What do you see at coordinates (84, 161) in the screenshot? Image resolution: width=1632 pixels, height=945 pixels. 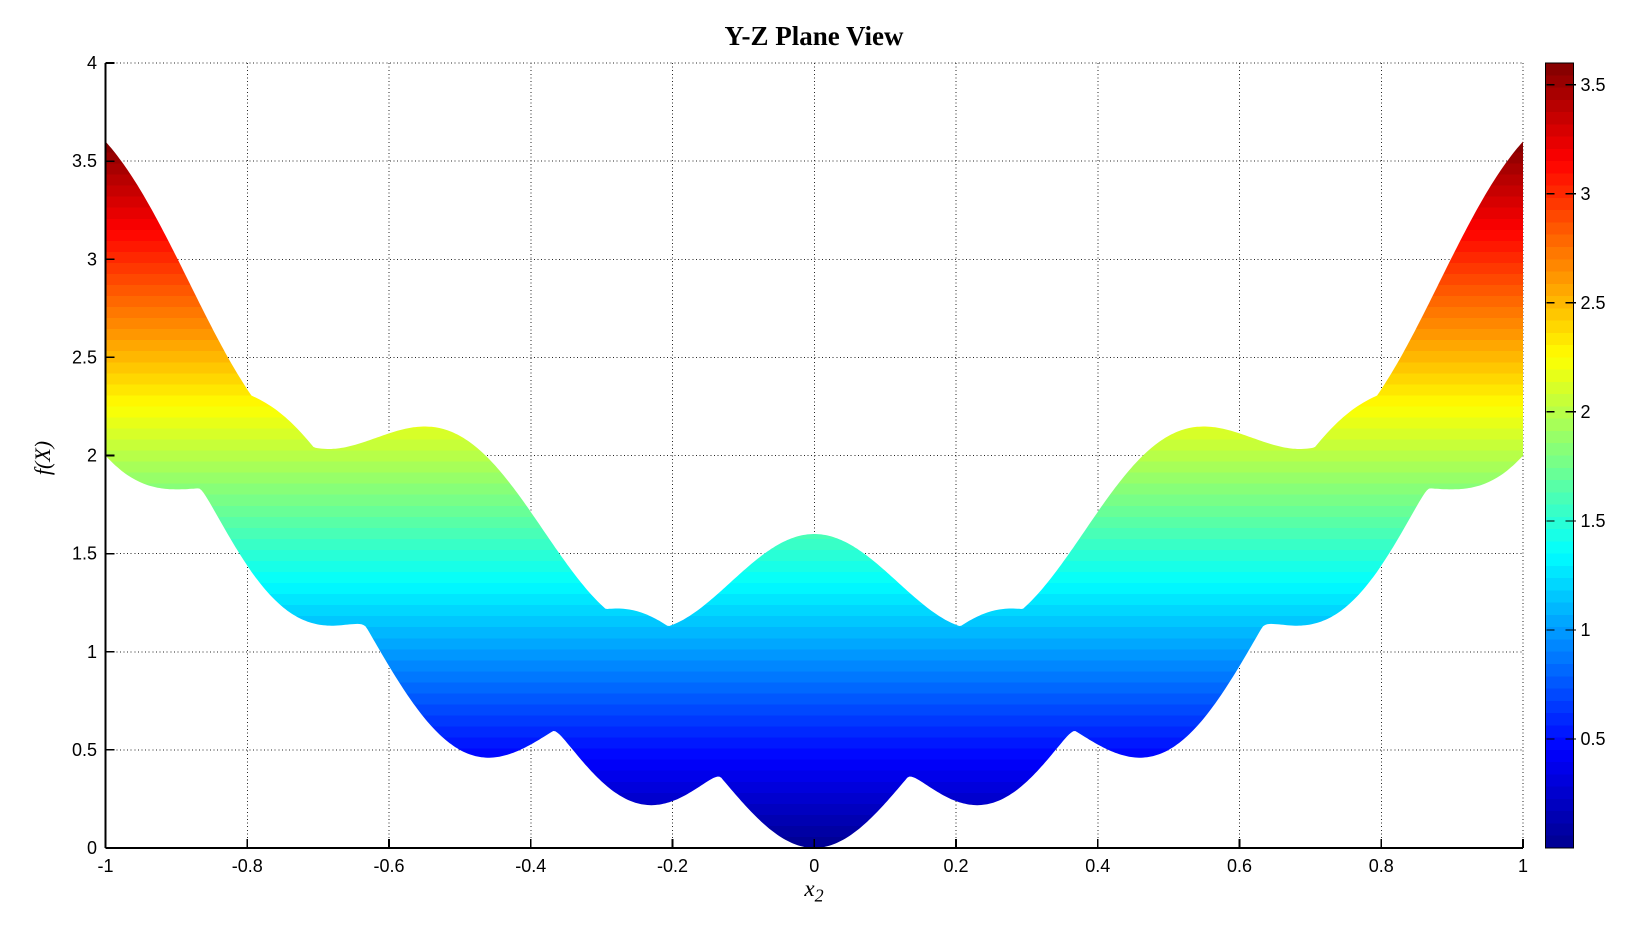 I see `y-tick-label: 3.5` at bounding box center [84, 161].